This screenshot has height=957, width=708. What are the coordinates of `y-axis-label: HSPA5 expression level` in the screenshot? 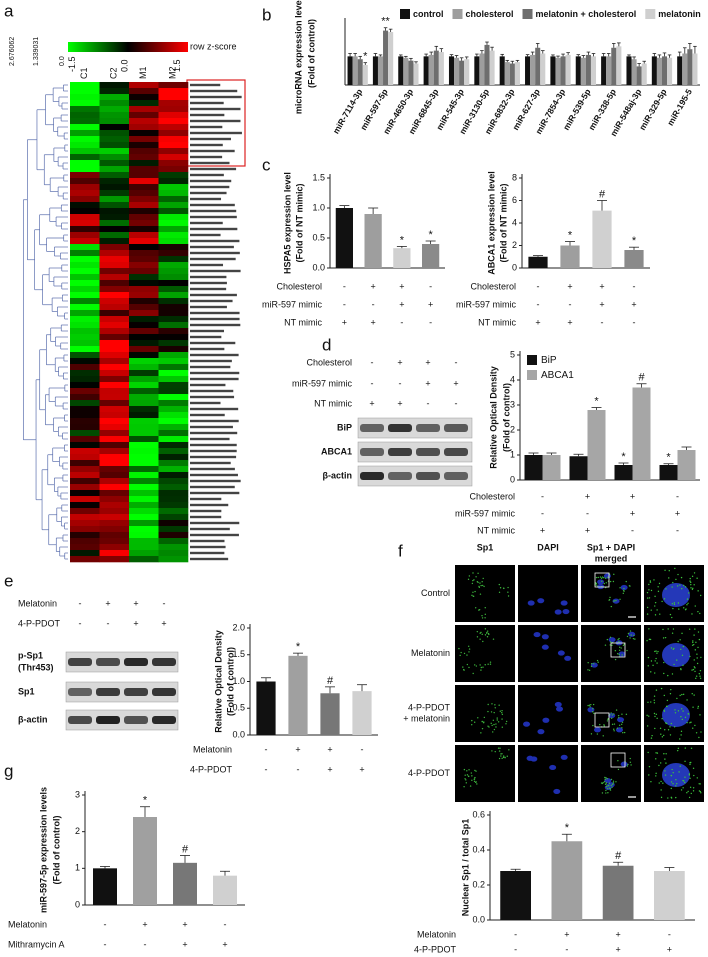 It's located at (287, 223).